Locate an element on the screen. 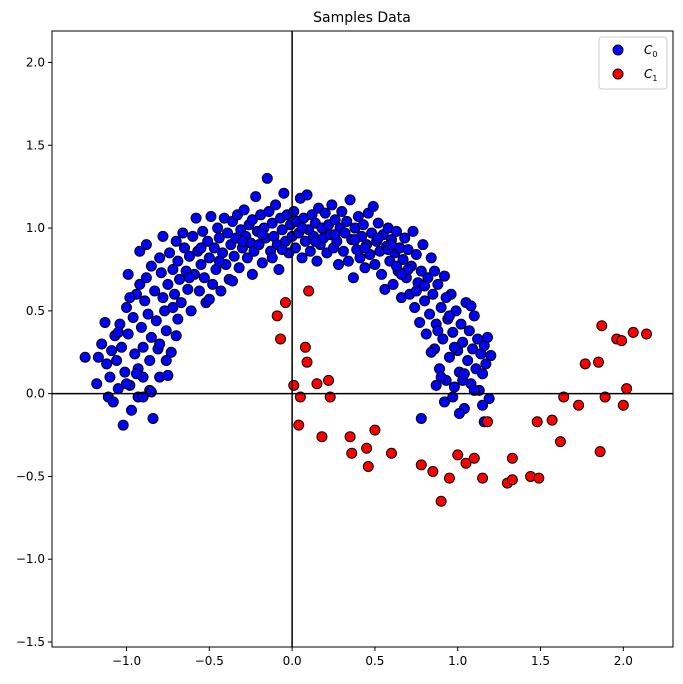  x-tick-label: 0.5 is located at coordinates (374, 661).